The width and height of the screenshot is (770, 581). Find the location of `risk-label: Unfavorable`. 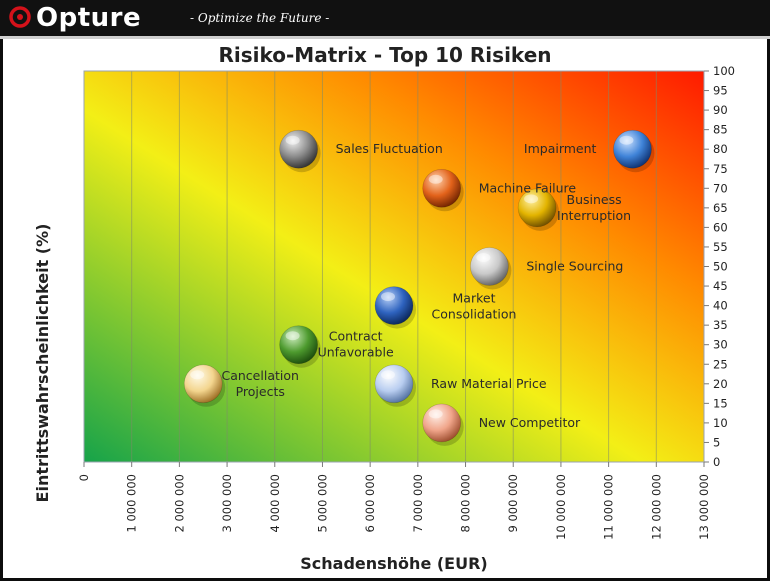

risk-label: Unfavorable is located at coordinates (356, 352).